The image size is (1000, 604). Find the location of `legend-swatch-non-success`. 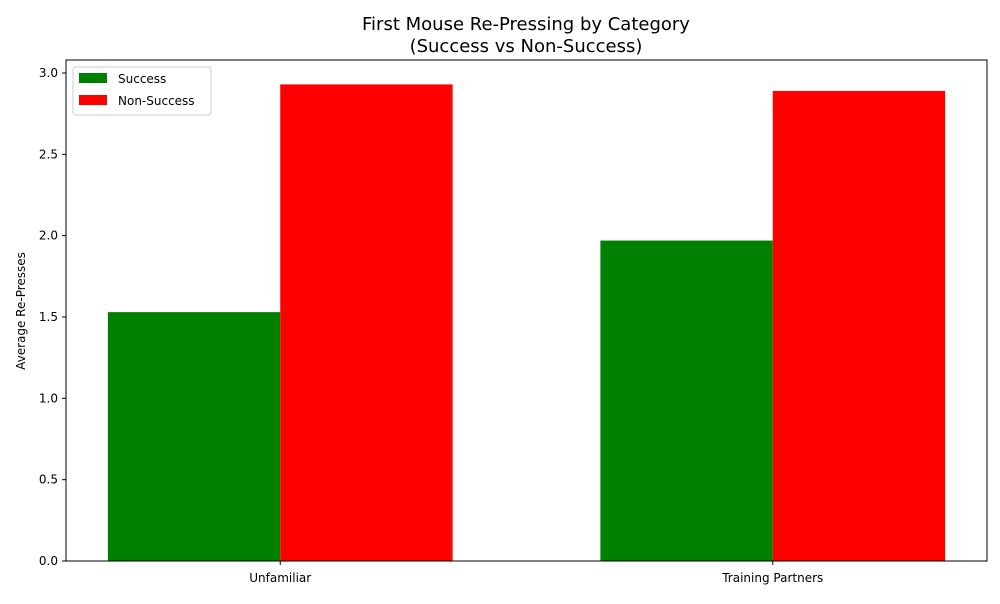

legend-swatch-non-success is located at coordinates (93, 100).